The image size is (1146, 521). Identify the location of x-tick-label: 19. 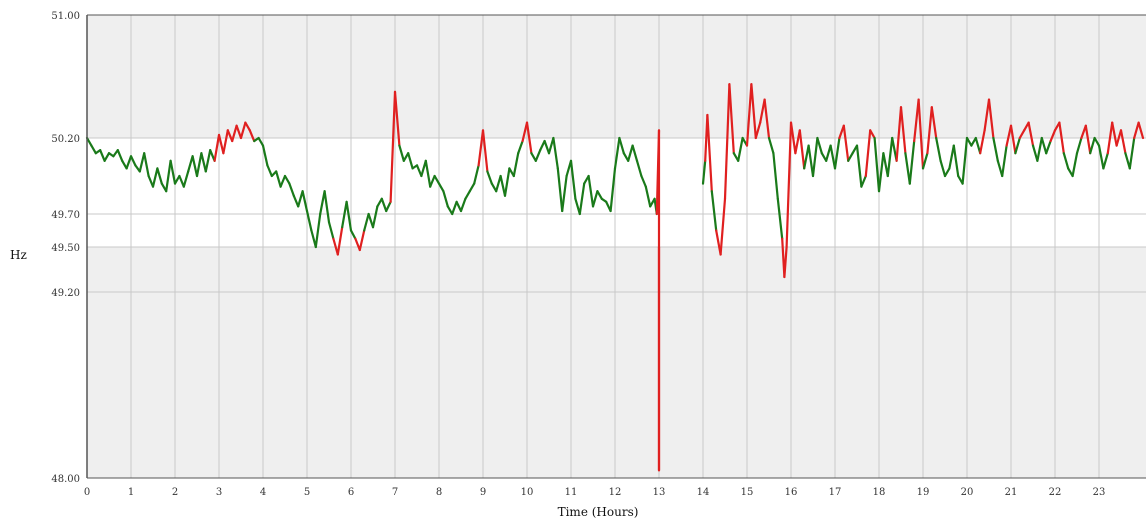
(923, 492).